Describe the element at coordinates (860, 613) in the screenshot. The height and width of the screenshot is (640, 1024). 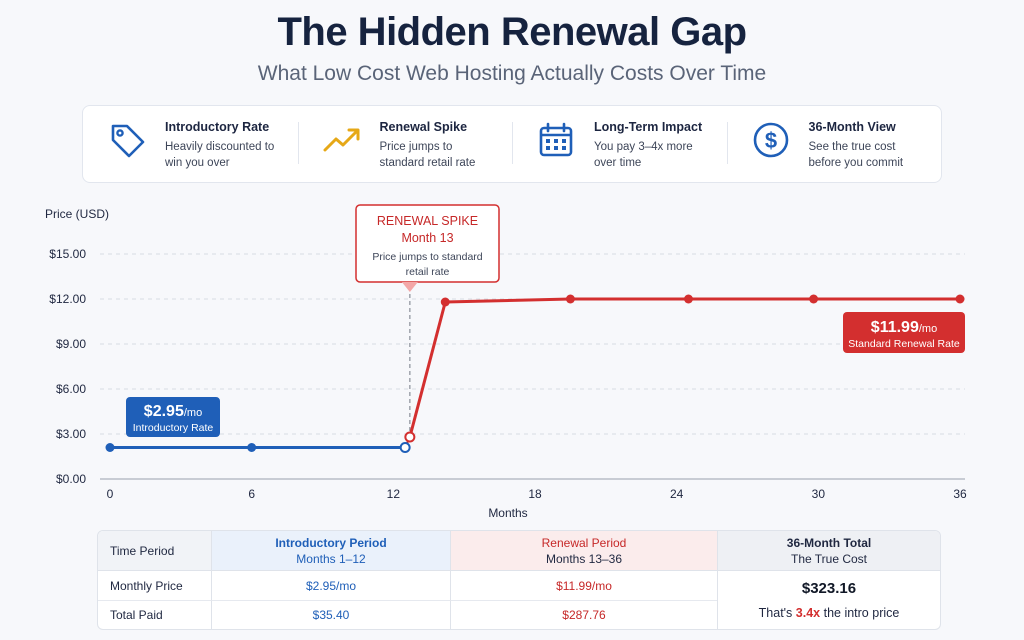
I see `total-note-post: the intro price` at that location.